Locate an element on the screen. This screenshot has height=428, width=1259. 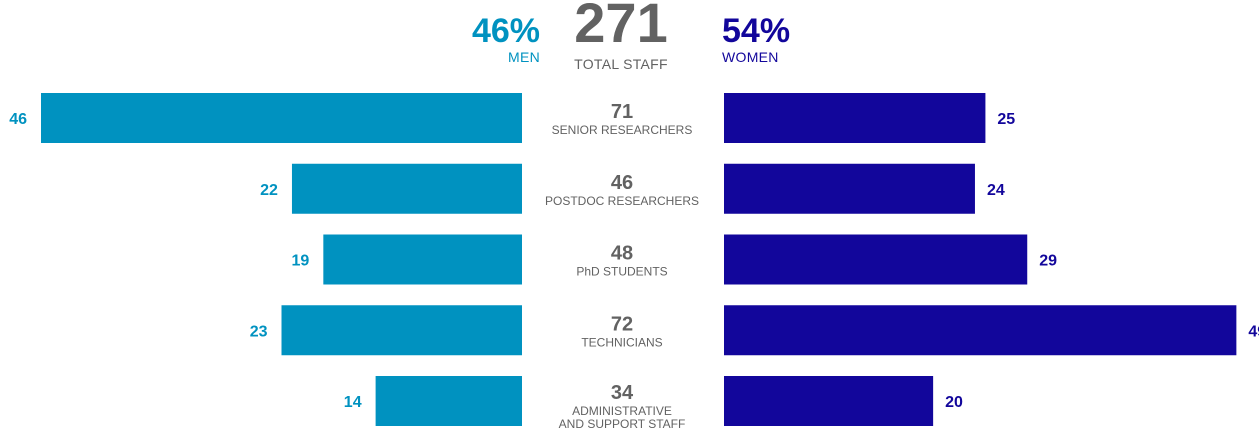
women-bar-value: 25 is located at coordinates (1006, 119).